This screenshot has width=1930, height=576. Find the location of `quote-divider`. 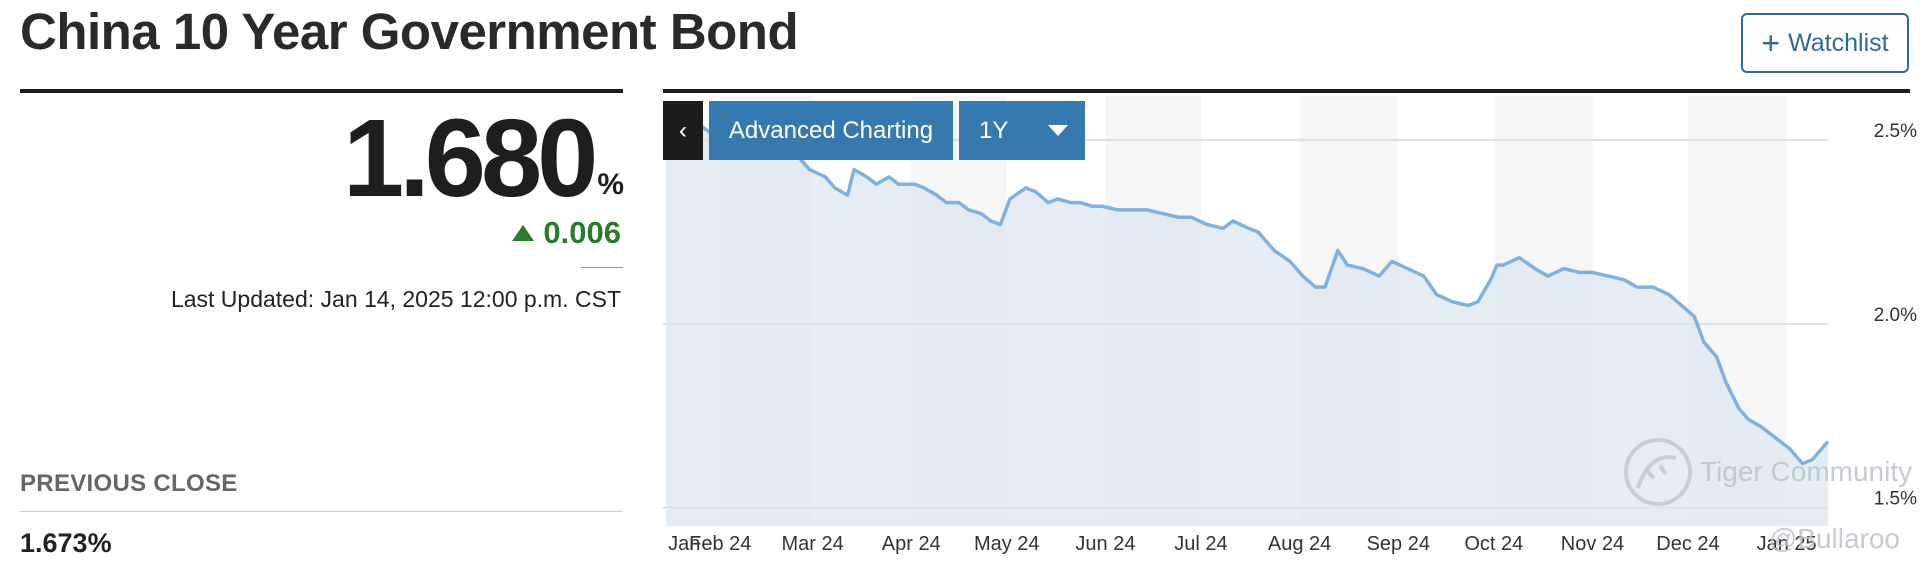

quote-divider is located at coordinates (321, 91).